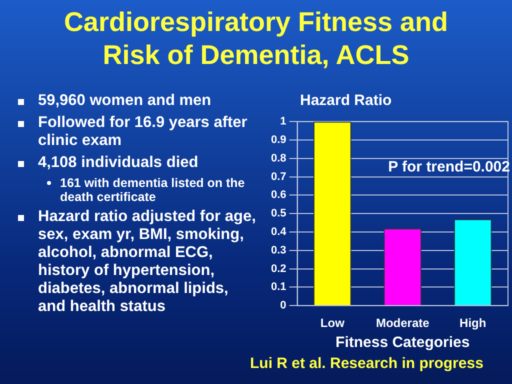  What do you see at coordinates (152, 190) in the screenshot?
I see `text: 161 with dementia listed on the death certificate` at bounding box center [152, 190].